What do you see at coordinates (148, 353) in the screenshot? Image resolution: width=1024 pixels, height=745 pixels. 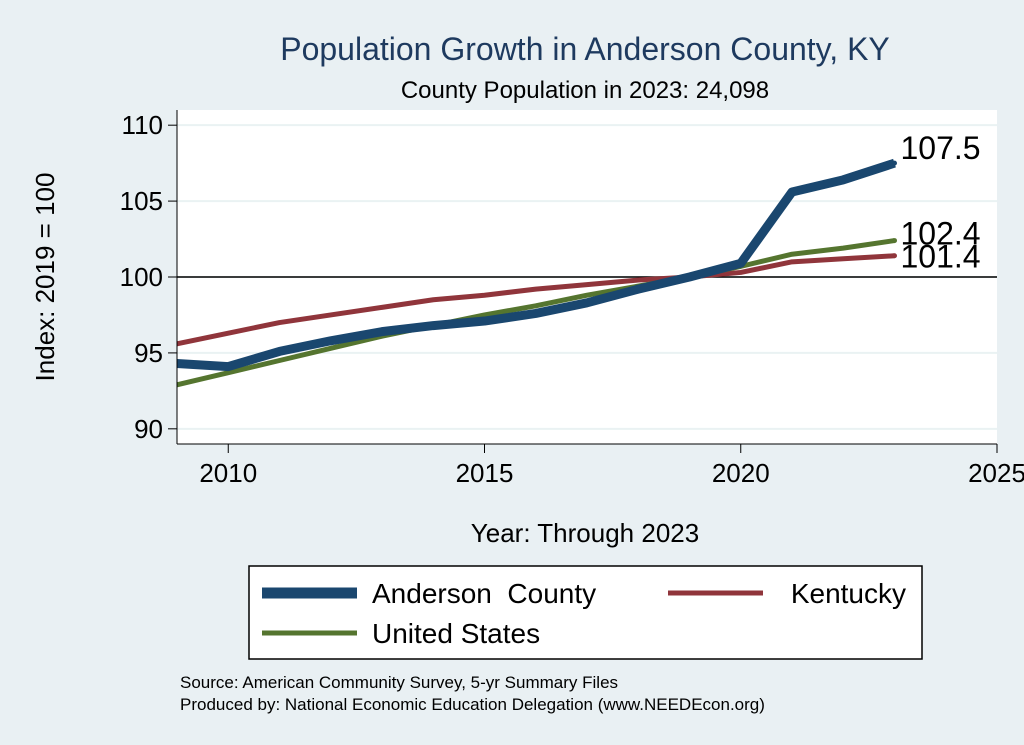 I see `y-tick-label: 95` at bounding box center [148, 353].